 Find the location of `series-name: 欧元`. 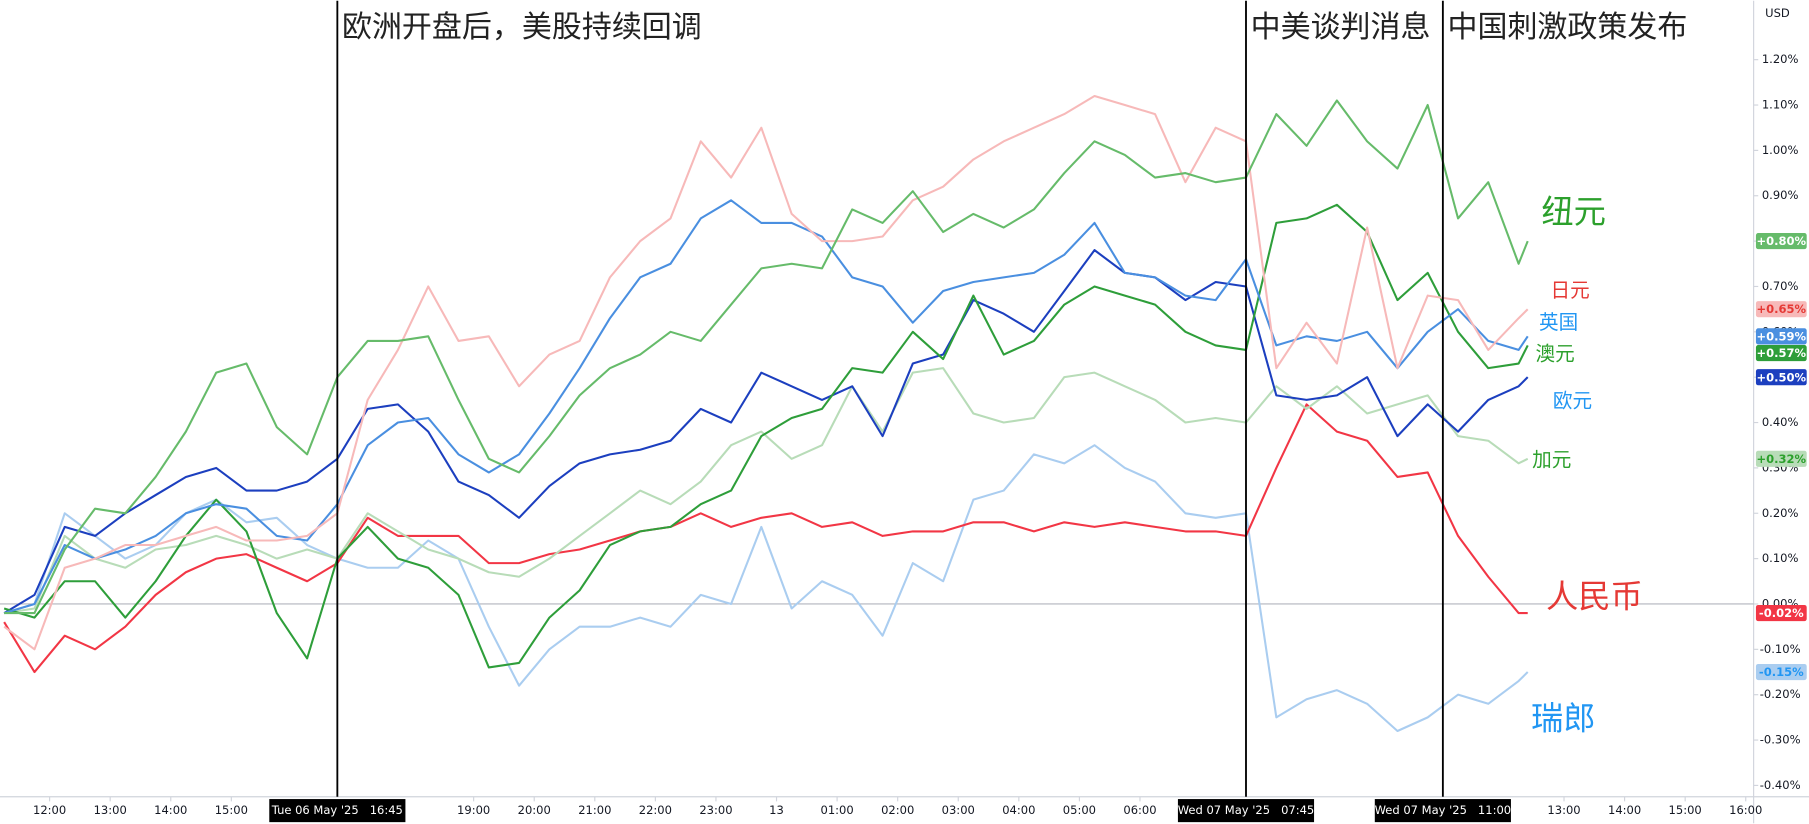

series-name: 欧元 is located at coordinates (1572, 401).